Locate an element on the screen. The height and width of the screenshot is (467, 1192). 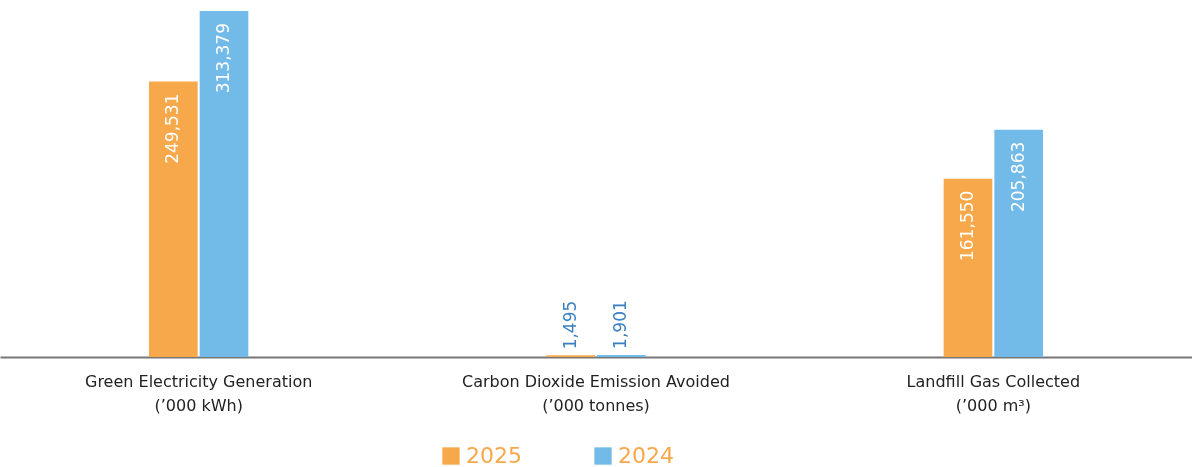
data-label: 205,863 is located at coordinates (1017, 177).